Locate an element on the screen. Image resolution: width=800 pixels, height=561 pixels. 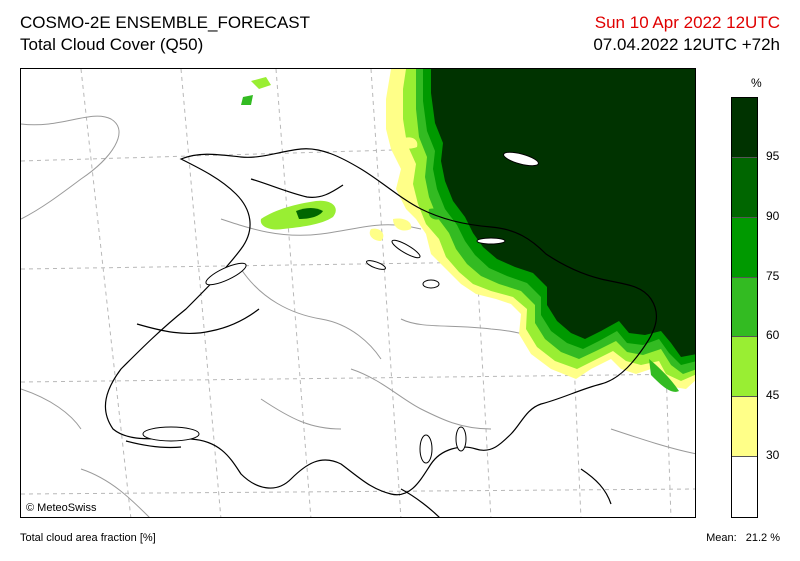
legend-label: 45 is located at coordinates (773, 395).